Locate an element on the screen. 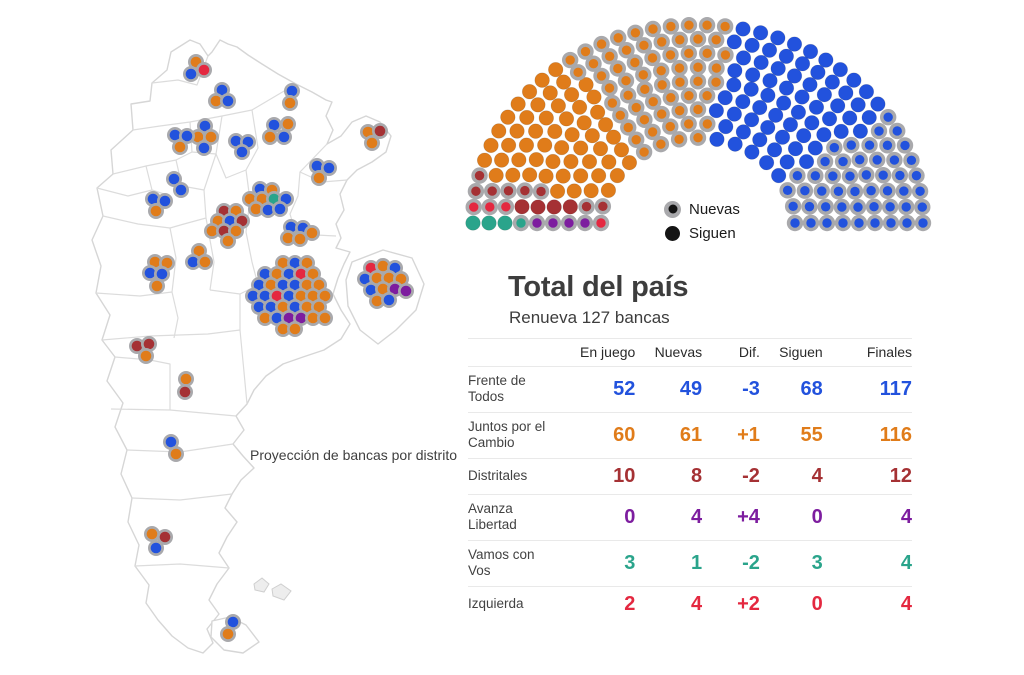  party-label: Distritales is located at coordinates (516, 476).